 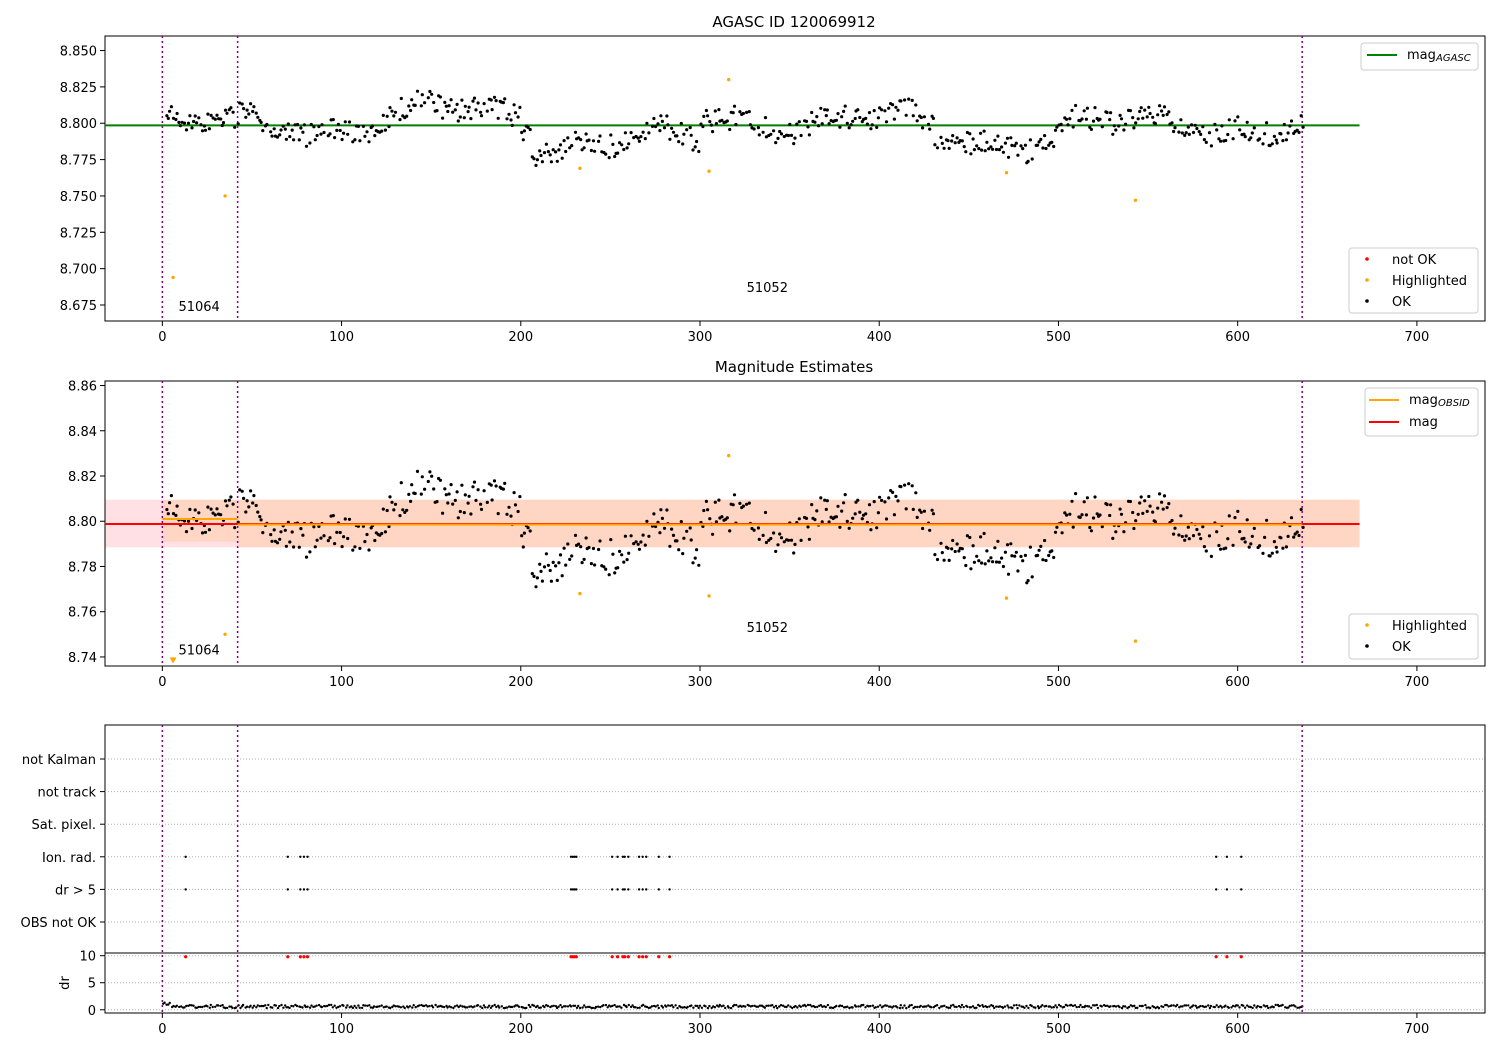 What do you see at coordinates (879, 337) in the screenshot?
I see `x-tick-label: 400` at bounding box center [879, 337].